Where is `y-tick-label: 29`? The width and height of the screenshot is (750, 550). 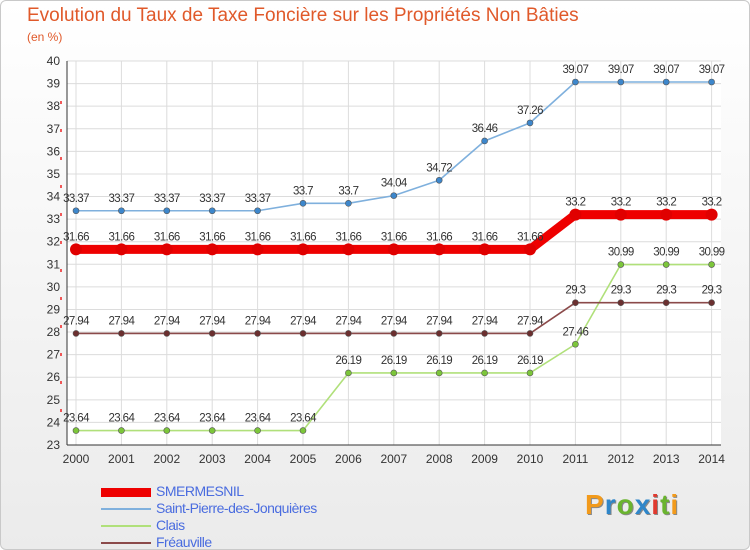 y-tick-label: 29 is located at coordinates (54, 309).